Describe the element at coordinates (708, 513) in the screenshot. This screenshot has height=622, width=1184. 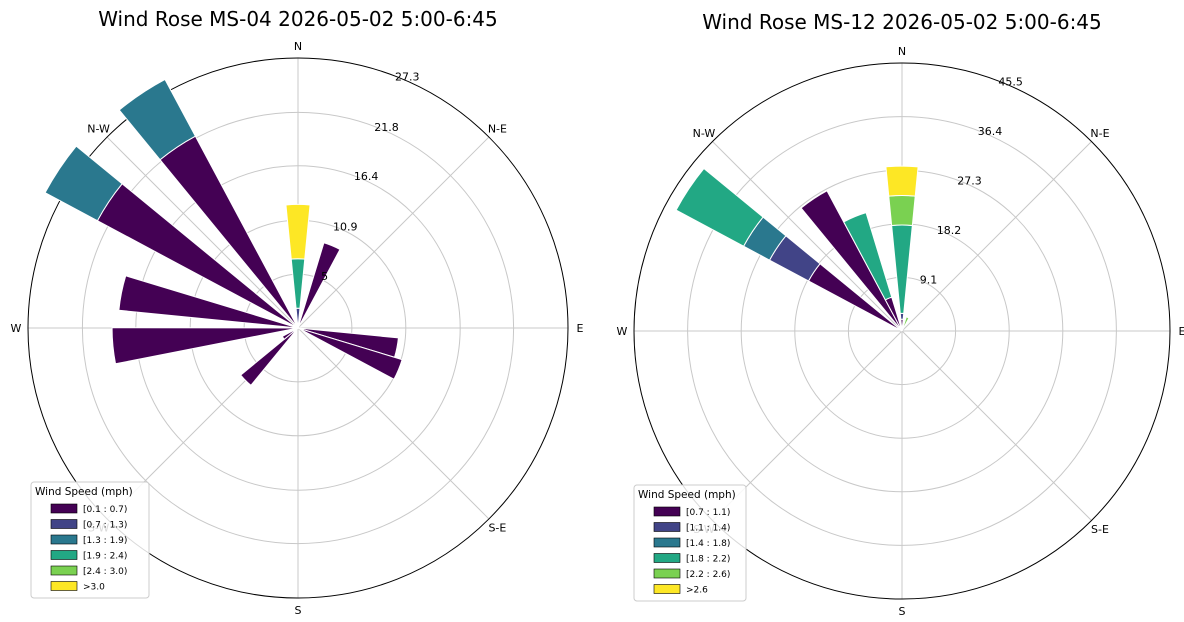
I see `legend-entry: [0.7 : 1.1)` at that location.